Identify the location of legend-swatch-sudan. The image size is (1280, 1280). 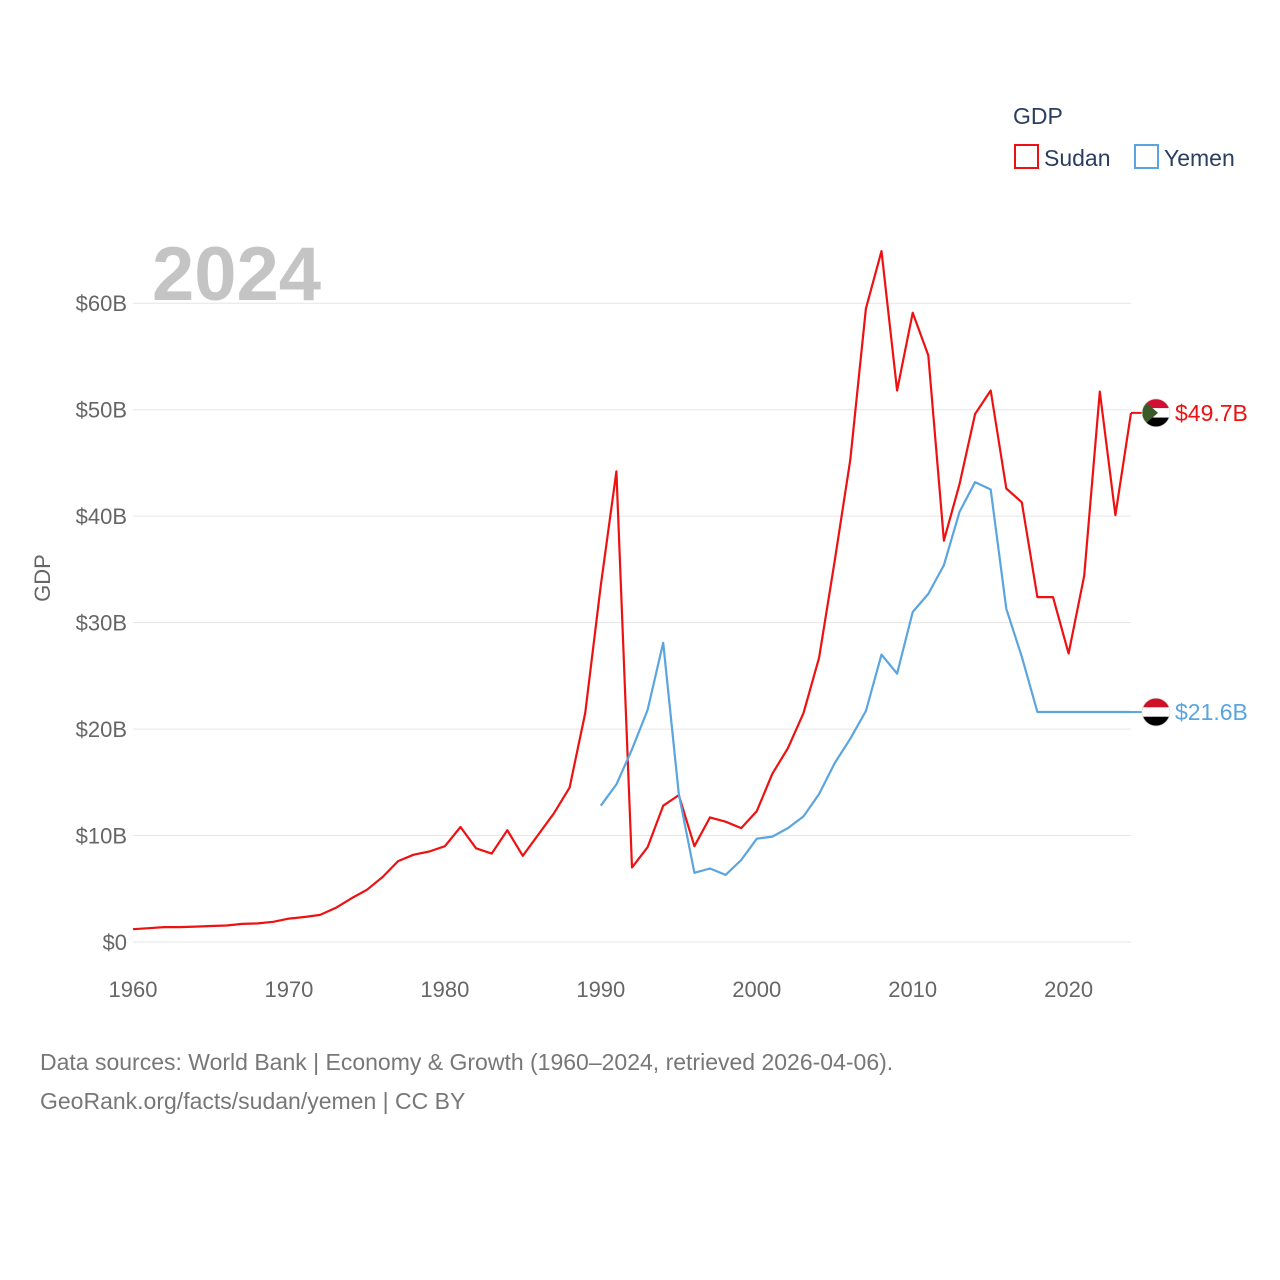
(1026, 156).